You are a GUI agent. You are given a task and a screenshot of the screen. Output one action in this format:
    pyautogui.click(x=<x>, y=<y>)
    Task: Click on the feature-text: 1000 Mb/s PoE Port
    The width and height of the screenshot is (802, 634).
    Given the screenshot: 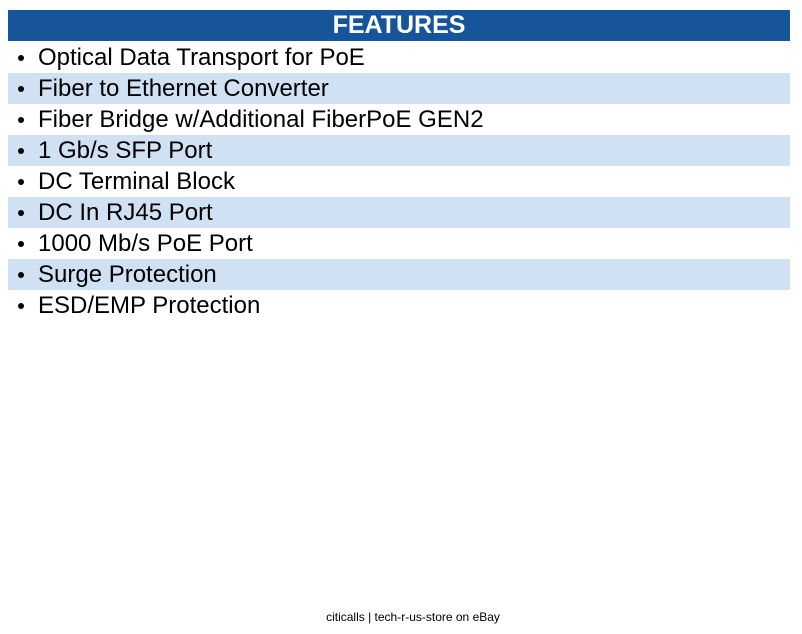 What is the action you would take?
    pyautogui.click(x=145, y=243)
    